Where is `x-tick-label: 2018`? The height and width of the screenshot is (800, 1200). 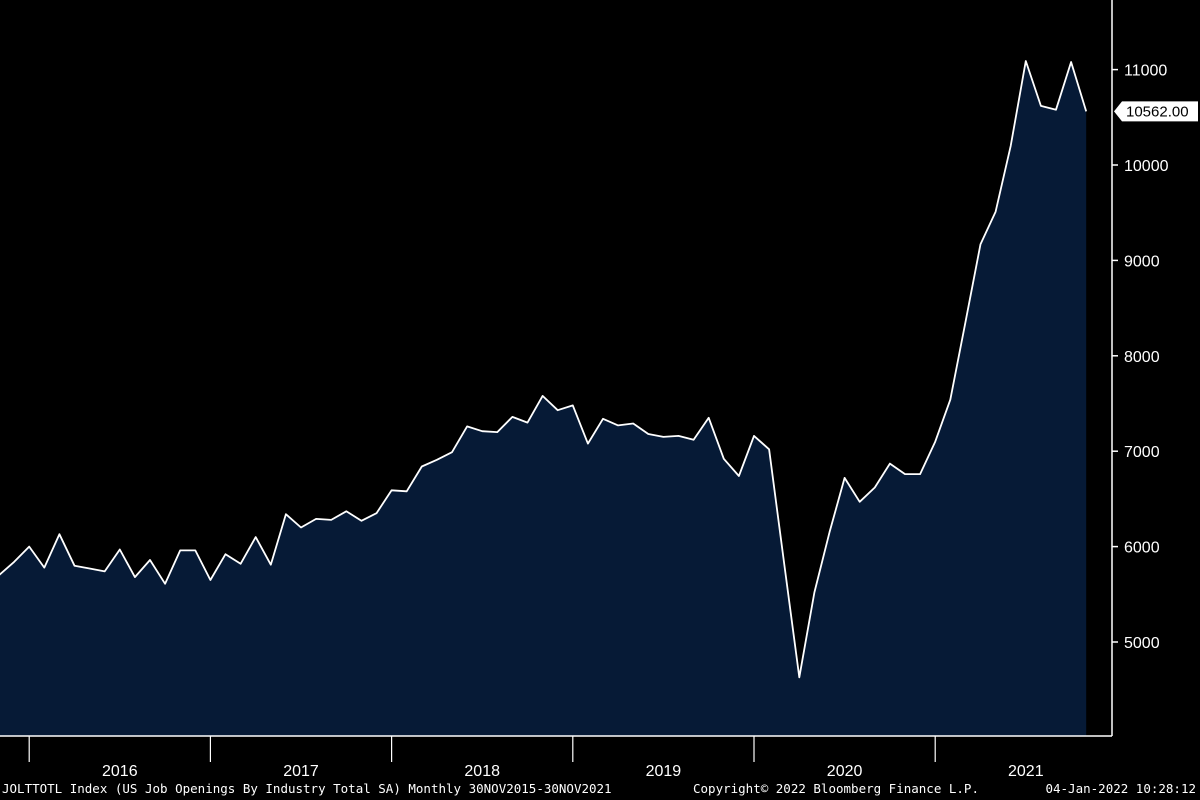
x-tick-label: 2018 is located at coordinates (482, 771).